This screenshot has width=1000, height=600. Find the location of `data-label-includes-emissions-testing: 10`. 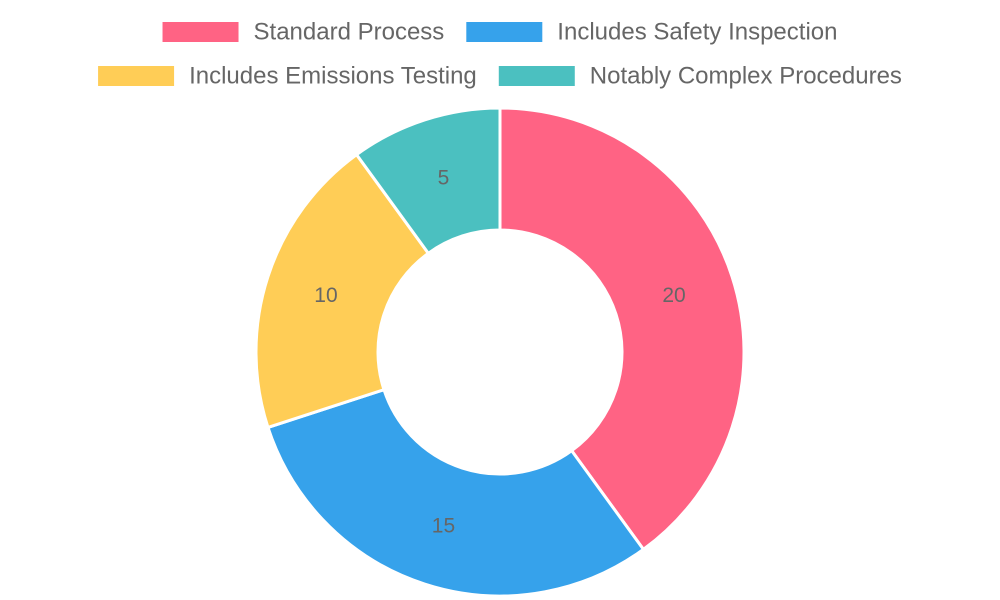

data-label-includes-emissions-testing: 10 is located at coordinates (325, 295).